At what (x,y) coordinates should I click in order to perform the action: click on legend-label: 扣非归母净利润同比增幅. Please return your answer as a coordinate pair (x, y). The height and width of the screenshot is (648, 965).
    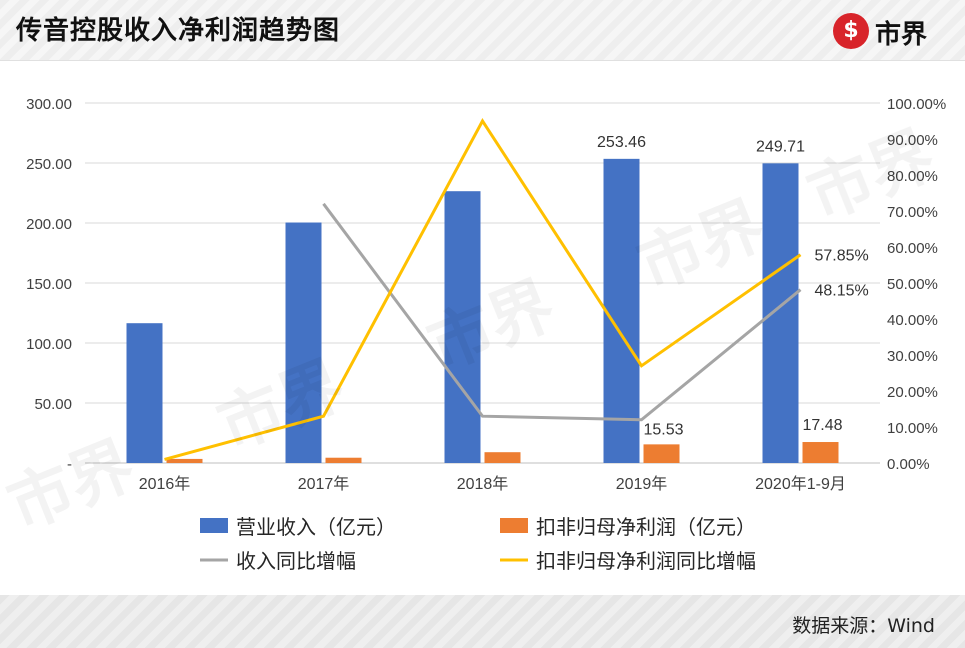
    Looking at the image, I should click on (646, 561).